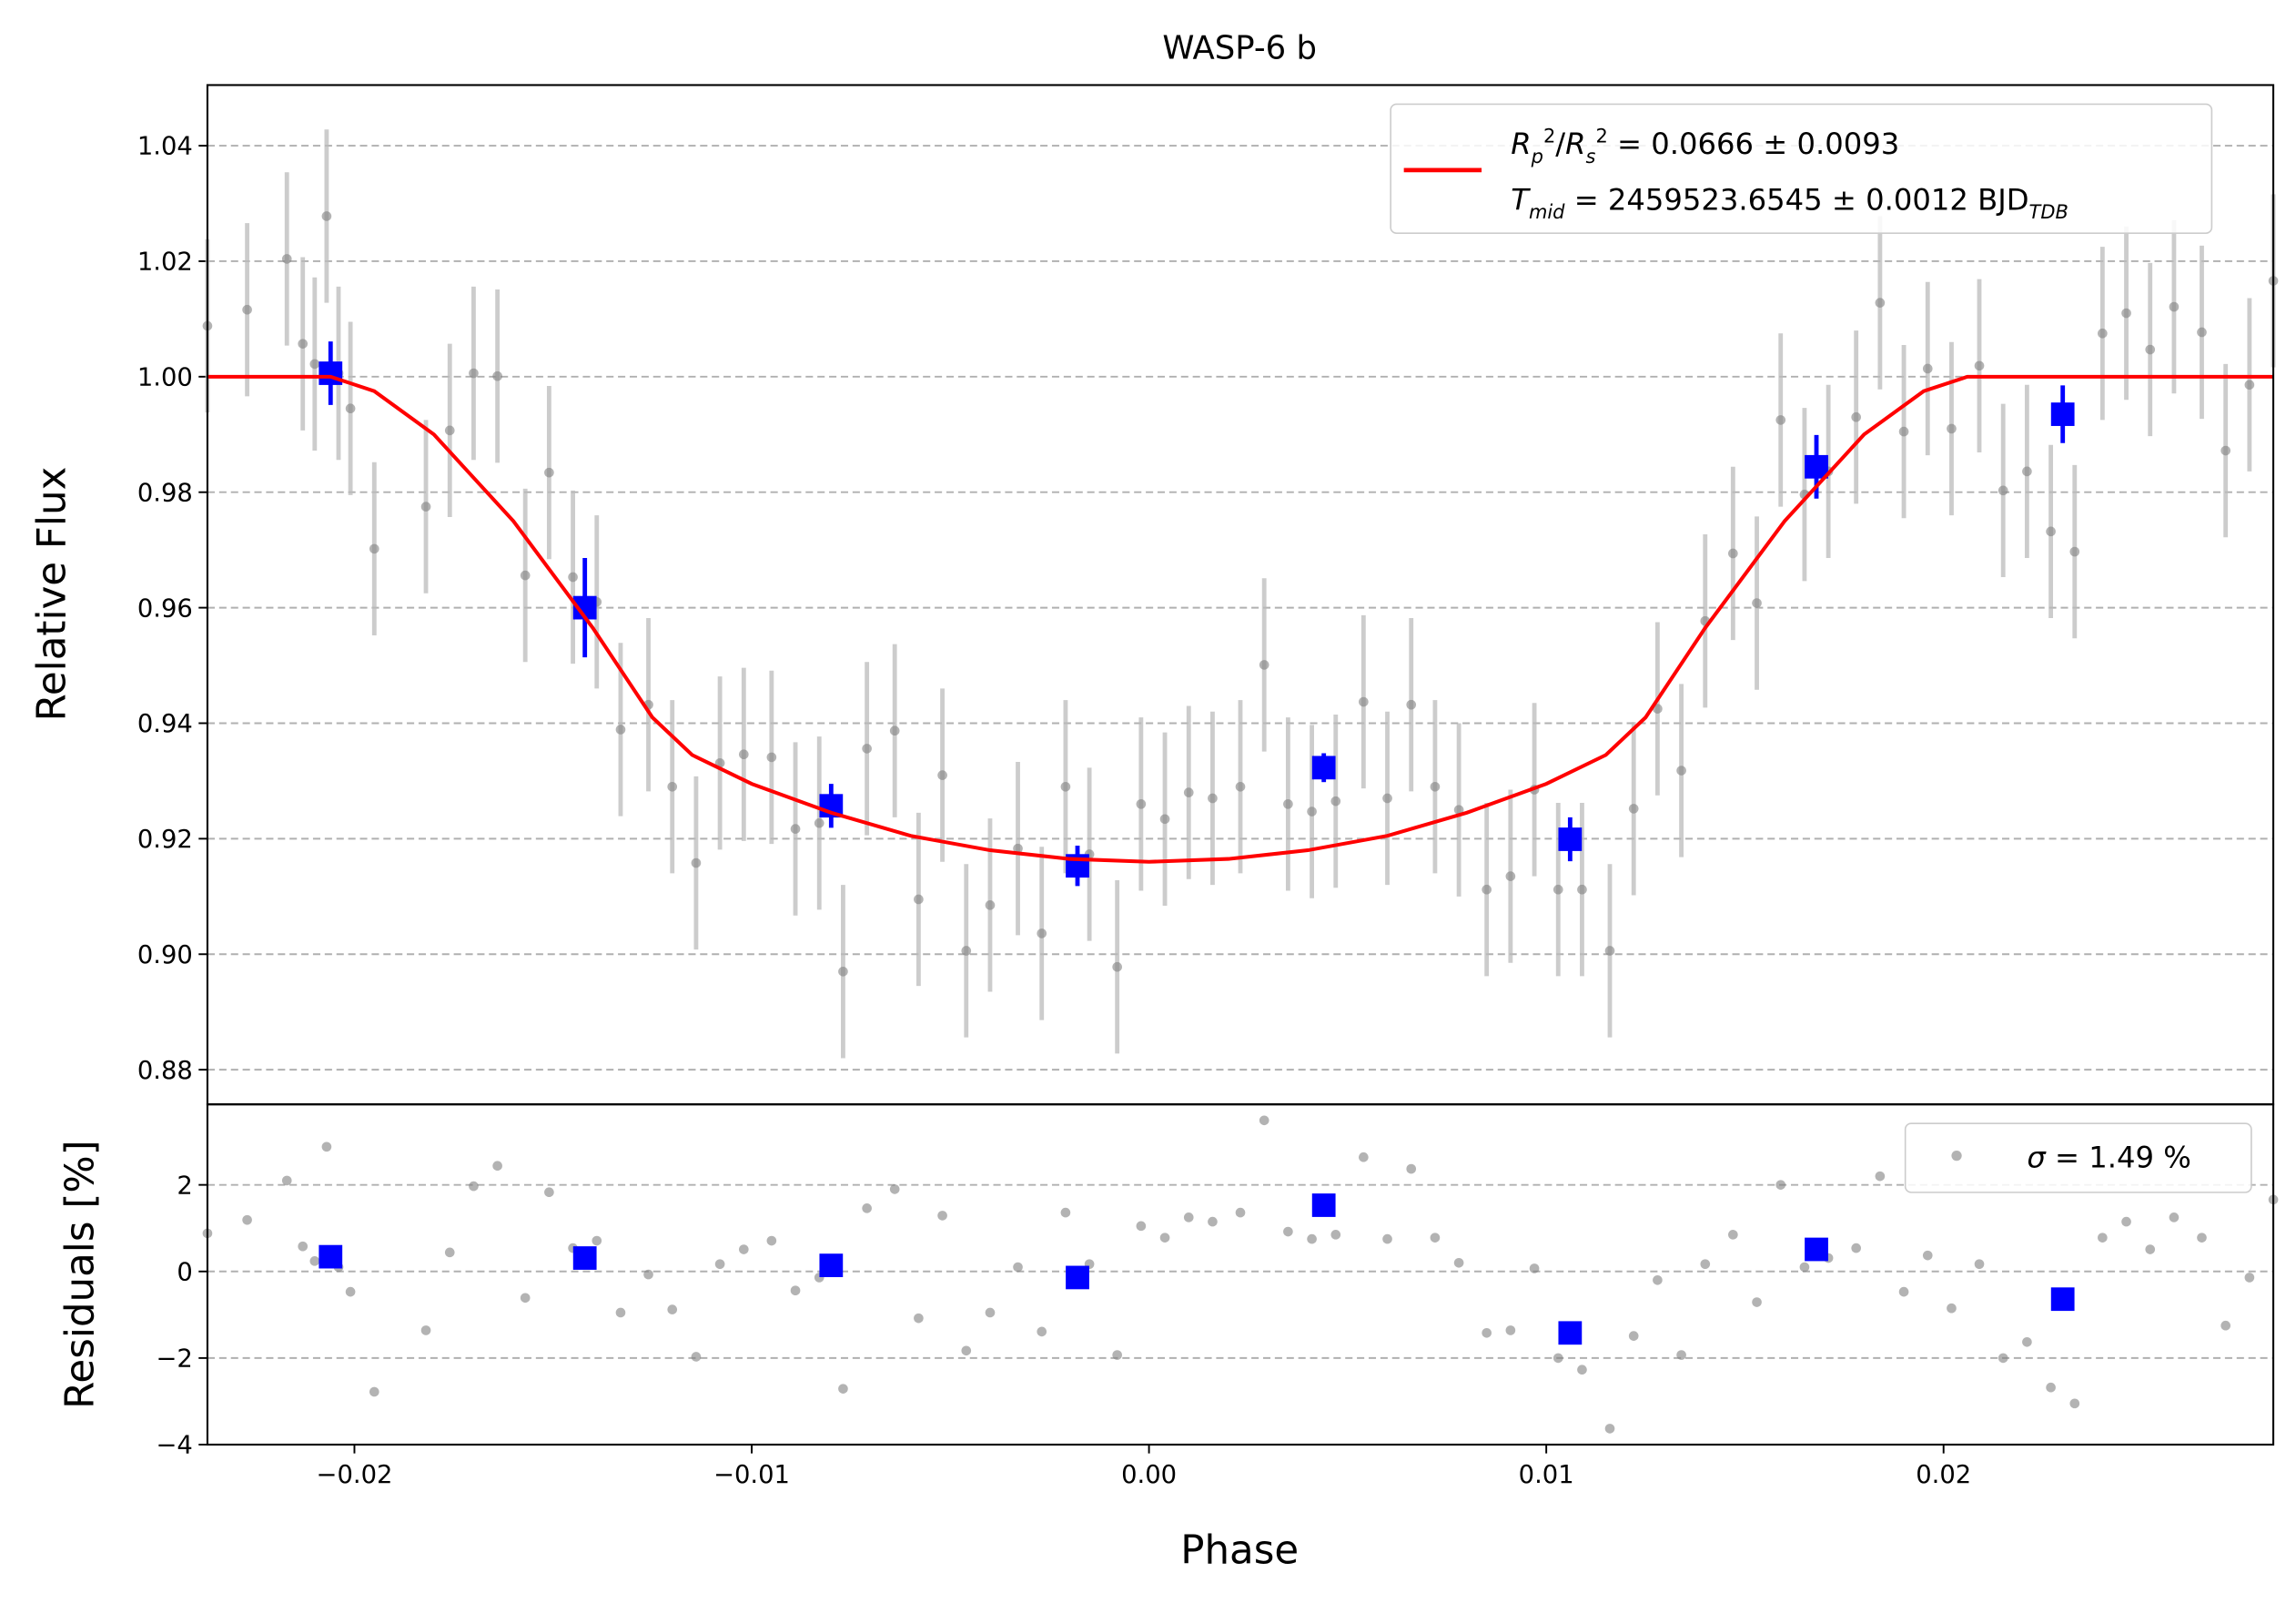 Image resolution: width=2296 pixels, height=1603 pixels. Describe the element at coordinates (184, 1186) in the screenshot. I see `y-tick-label: 2` at that location.